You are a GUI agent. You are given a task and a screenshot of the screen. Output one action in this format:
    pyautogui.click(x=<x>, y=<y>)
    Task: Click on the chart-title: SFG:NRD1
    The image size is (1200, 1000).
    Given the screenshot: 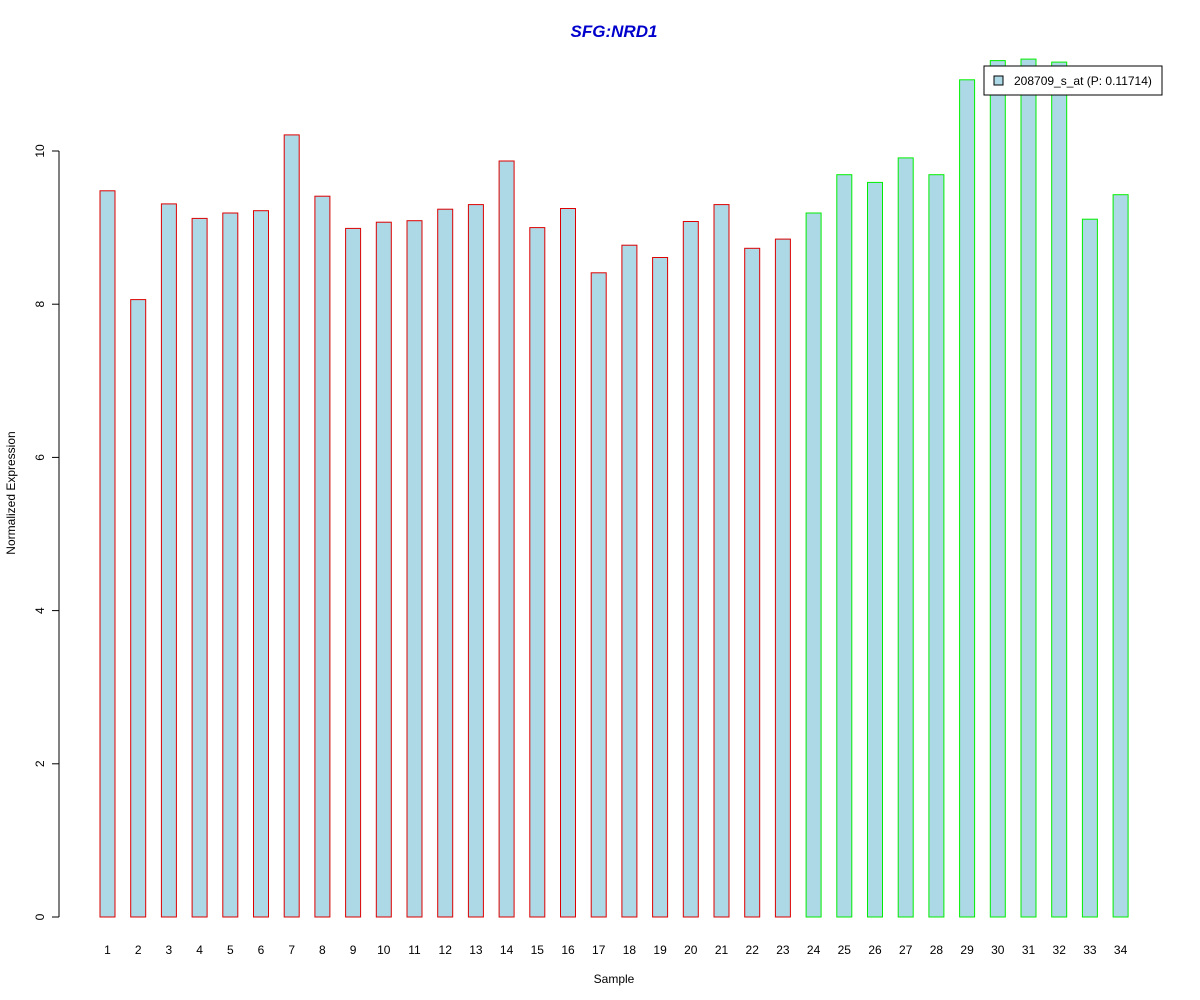 What is the action you would take?
    pyautogui.click(x=614, y=31)
    